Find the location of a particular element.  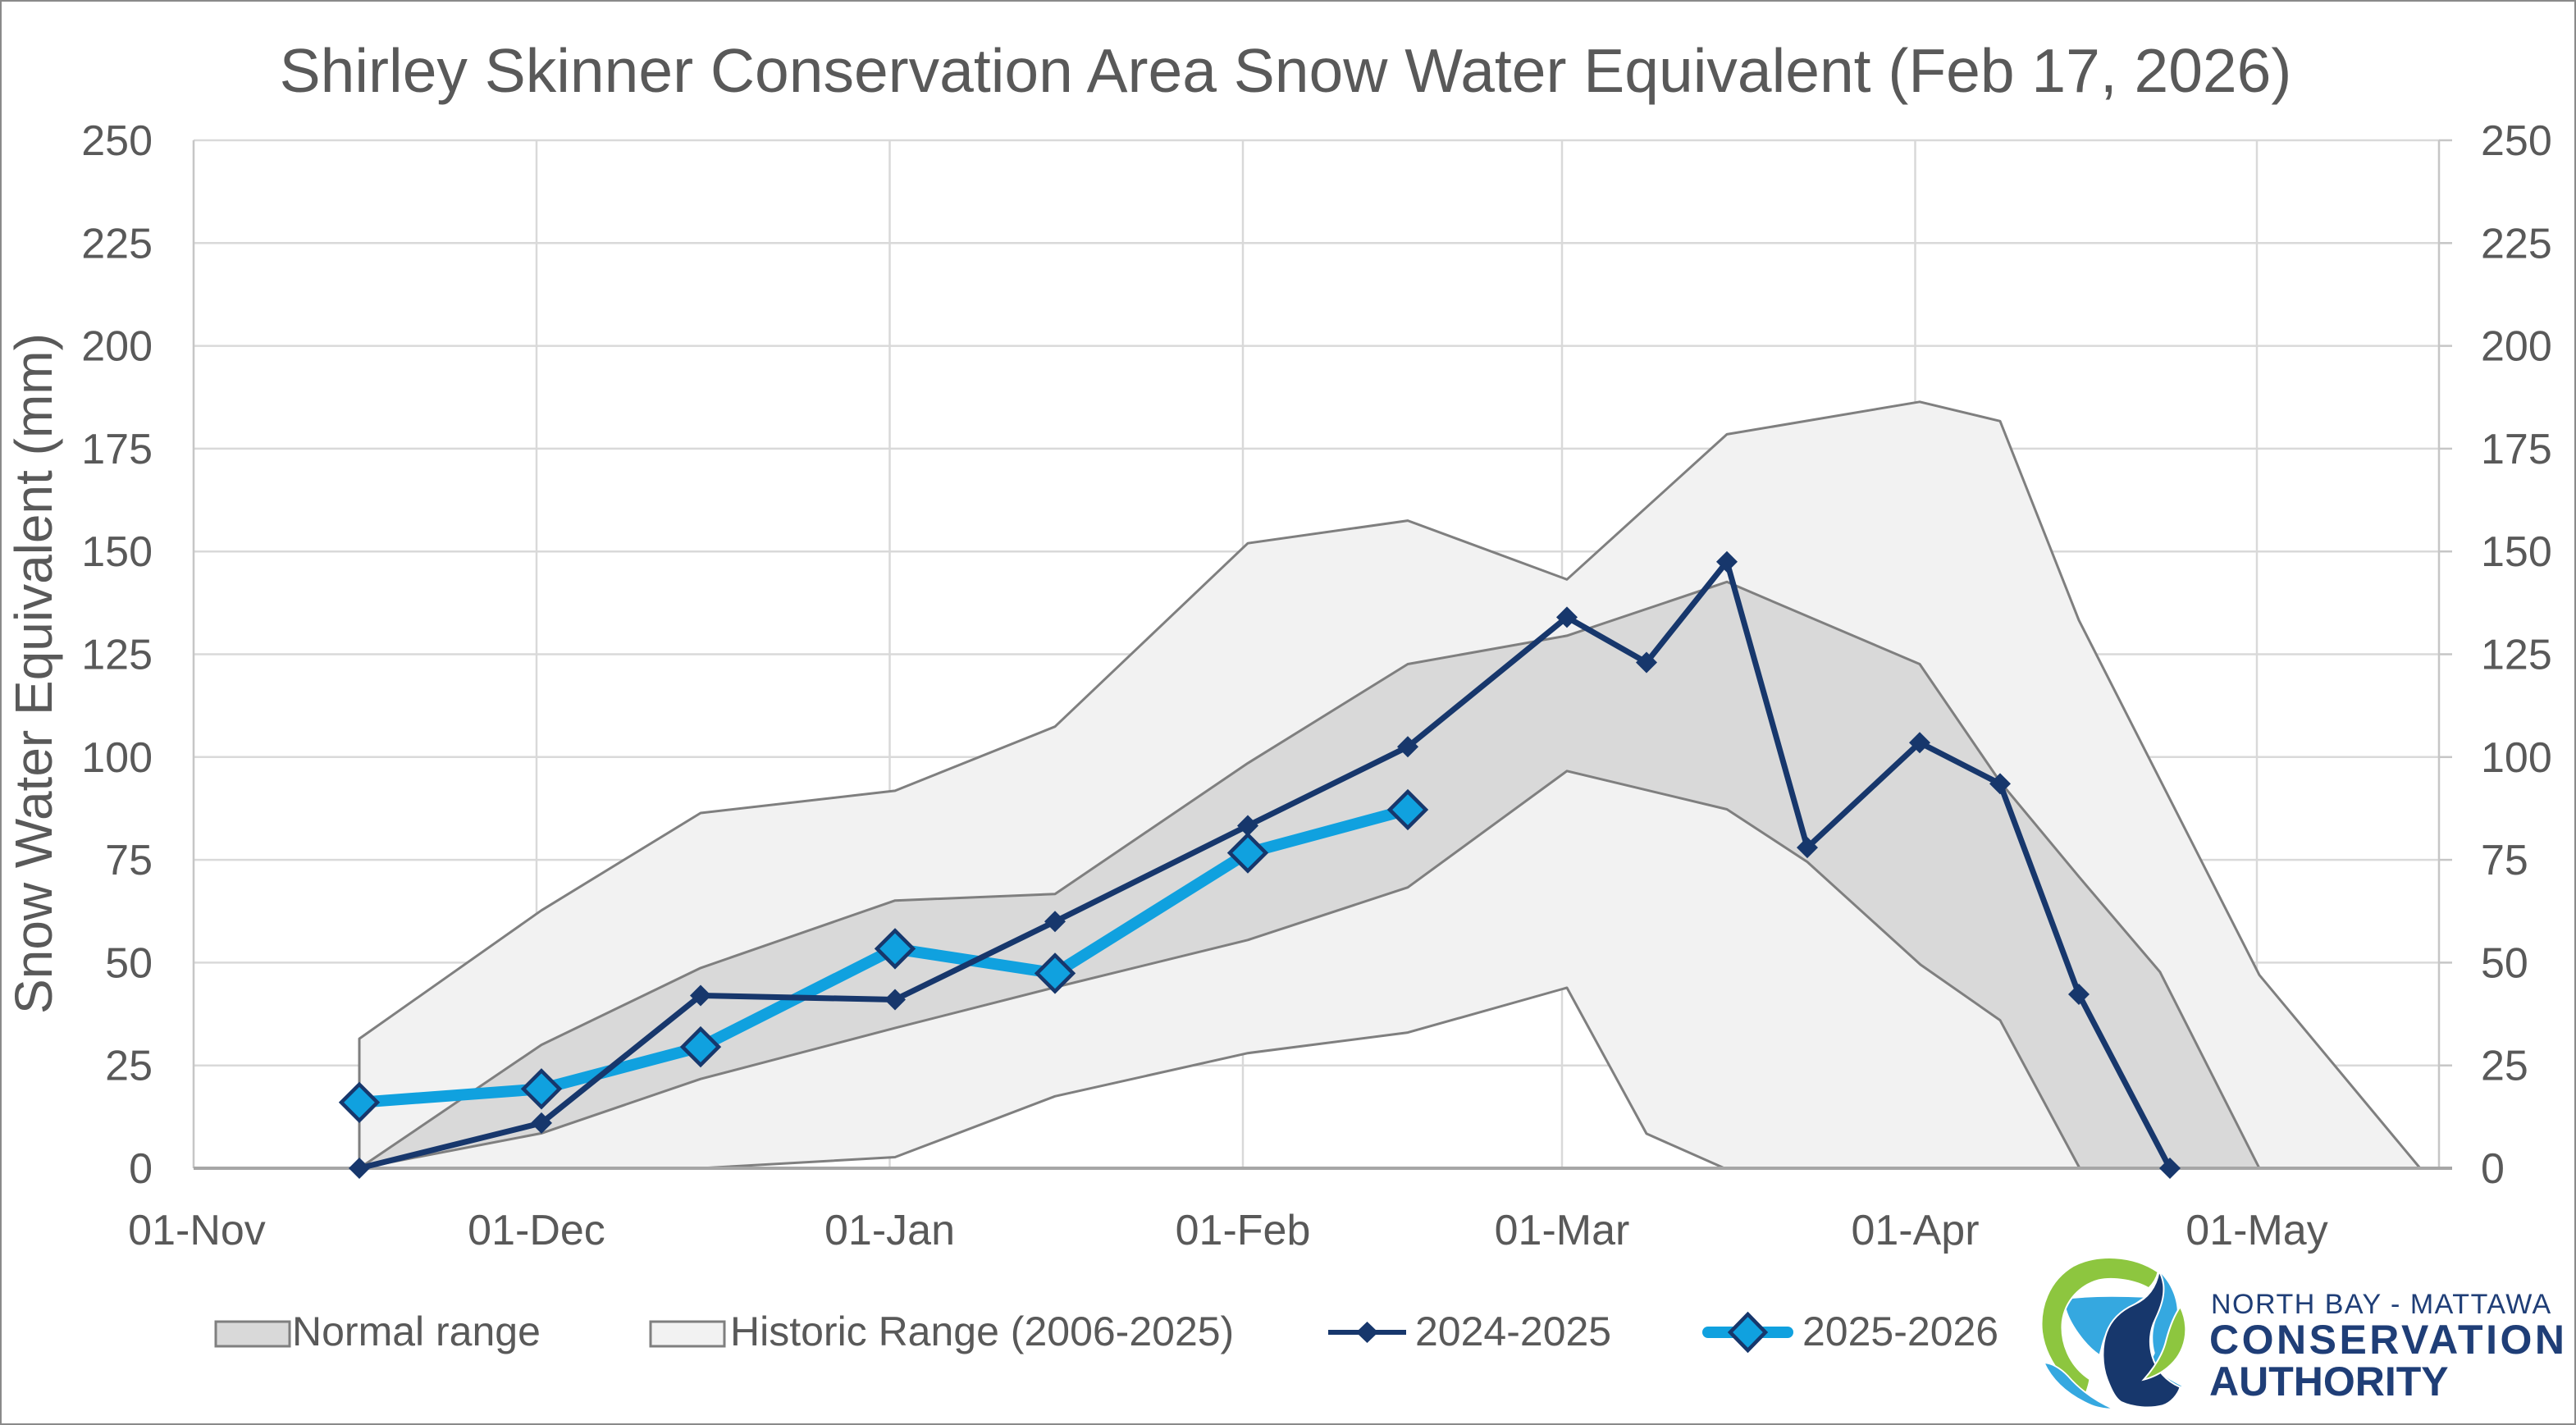

svg-text: NORTH BAY - MATTAWA is located at coordinates (2382, 1304).